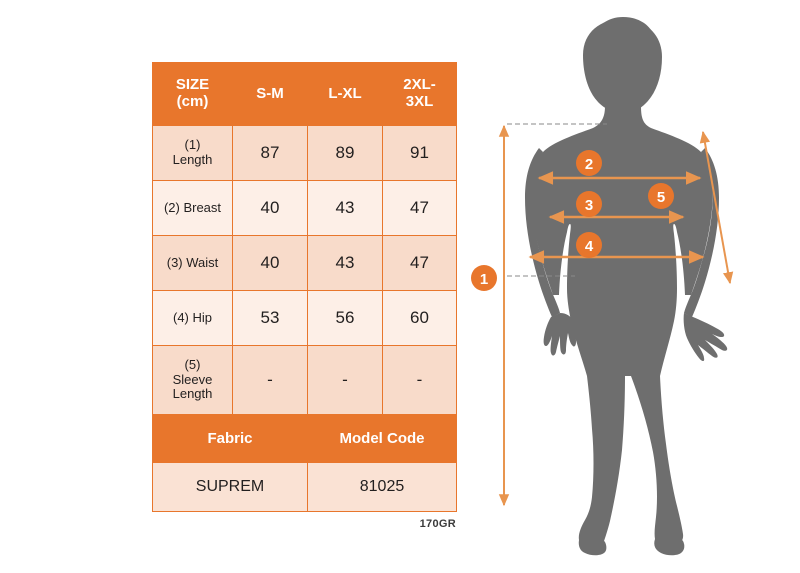 The height and width of the screenshot is (573, 800). I want to click on cell-length-s-m: 87, so click(270, 153).